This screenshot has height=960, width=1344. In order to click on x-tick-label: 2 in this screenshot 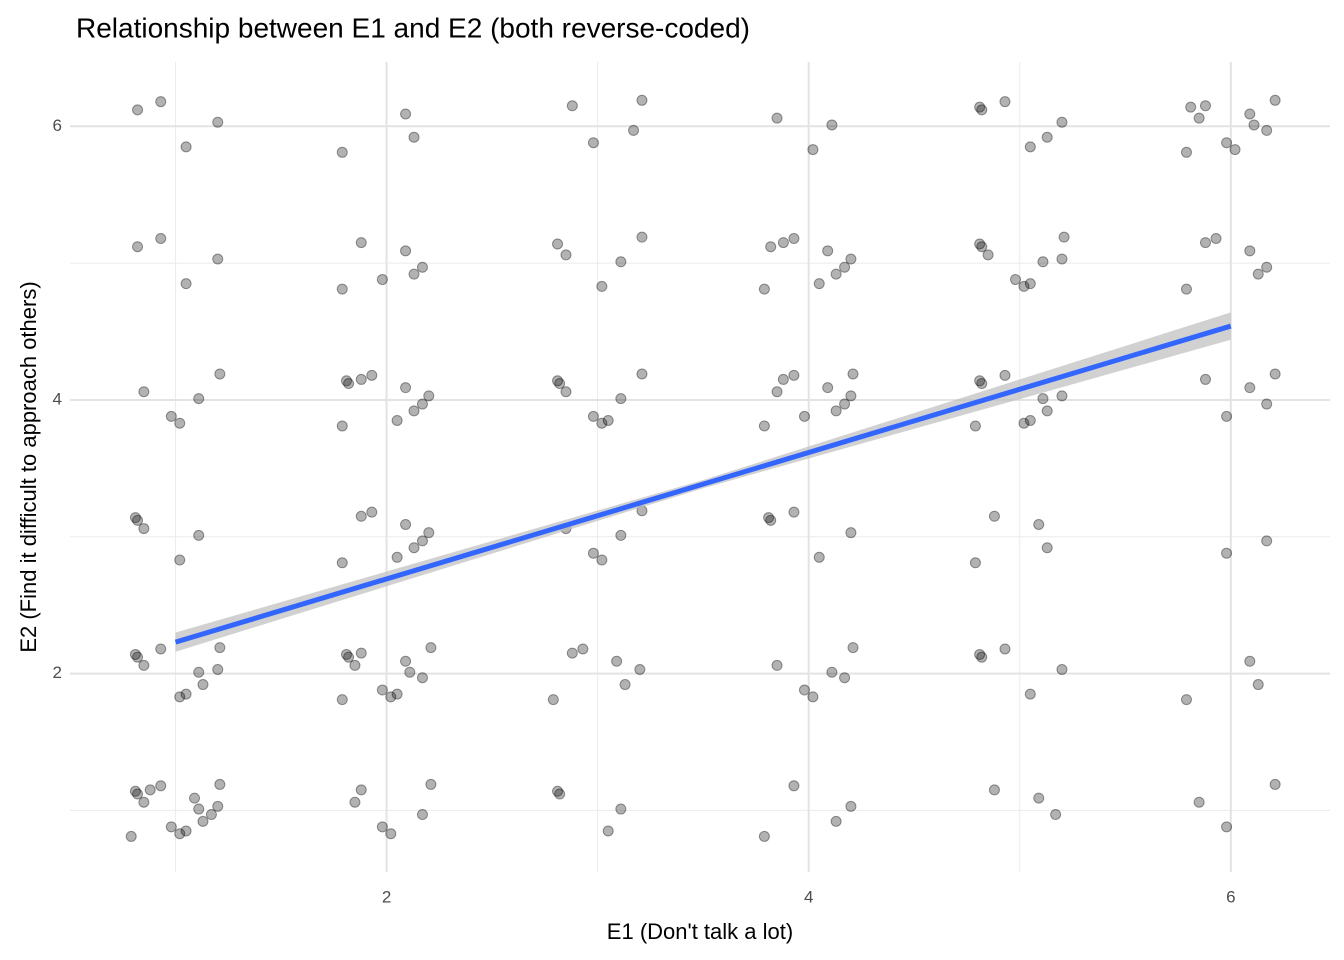, I will do `click(386, 896)`.